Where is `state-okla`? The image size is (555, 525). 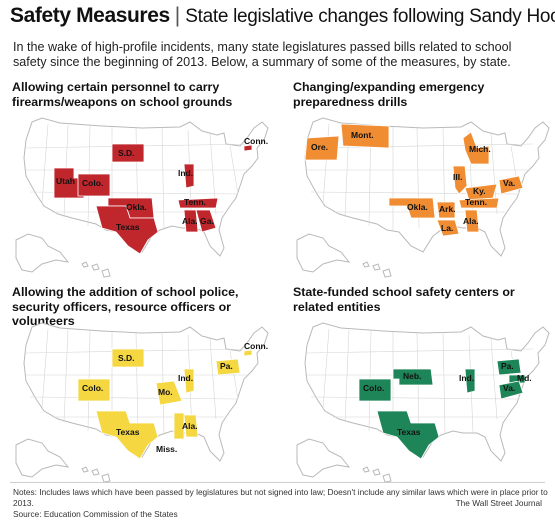 state-okla is located at coordinates (412, 208).